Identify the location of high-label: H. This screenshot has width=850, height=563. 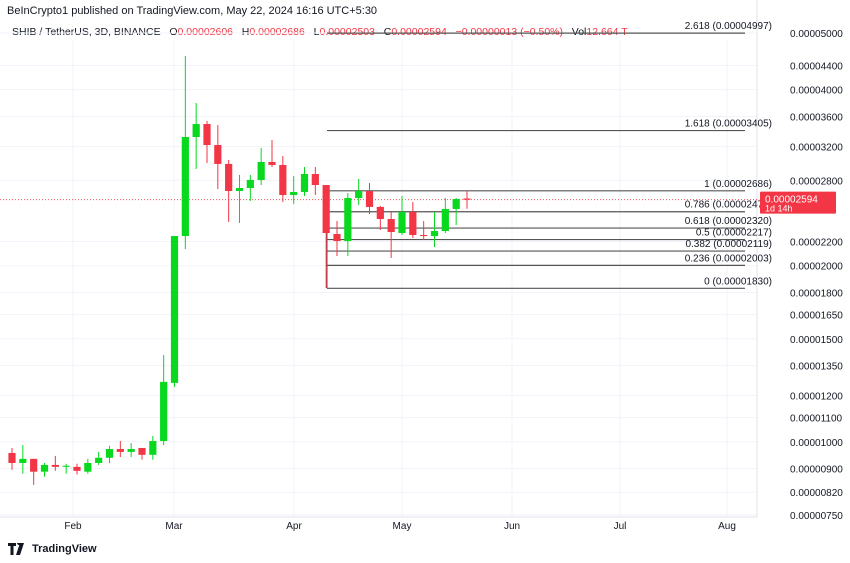
(245, 32).